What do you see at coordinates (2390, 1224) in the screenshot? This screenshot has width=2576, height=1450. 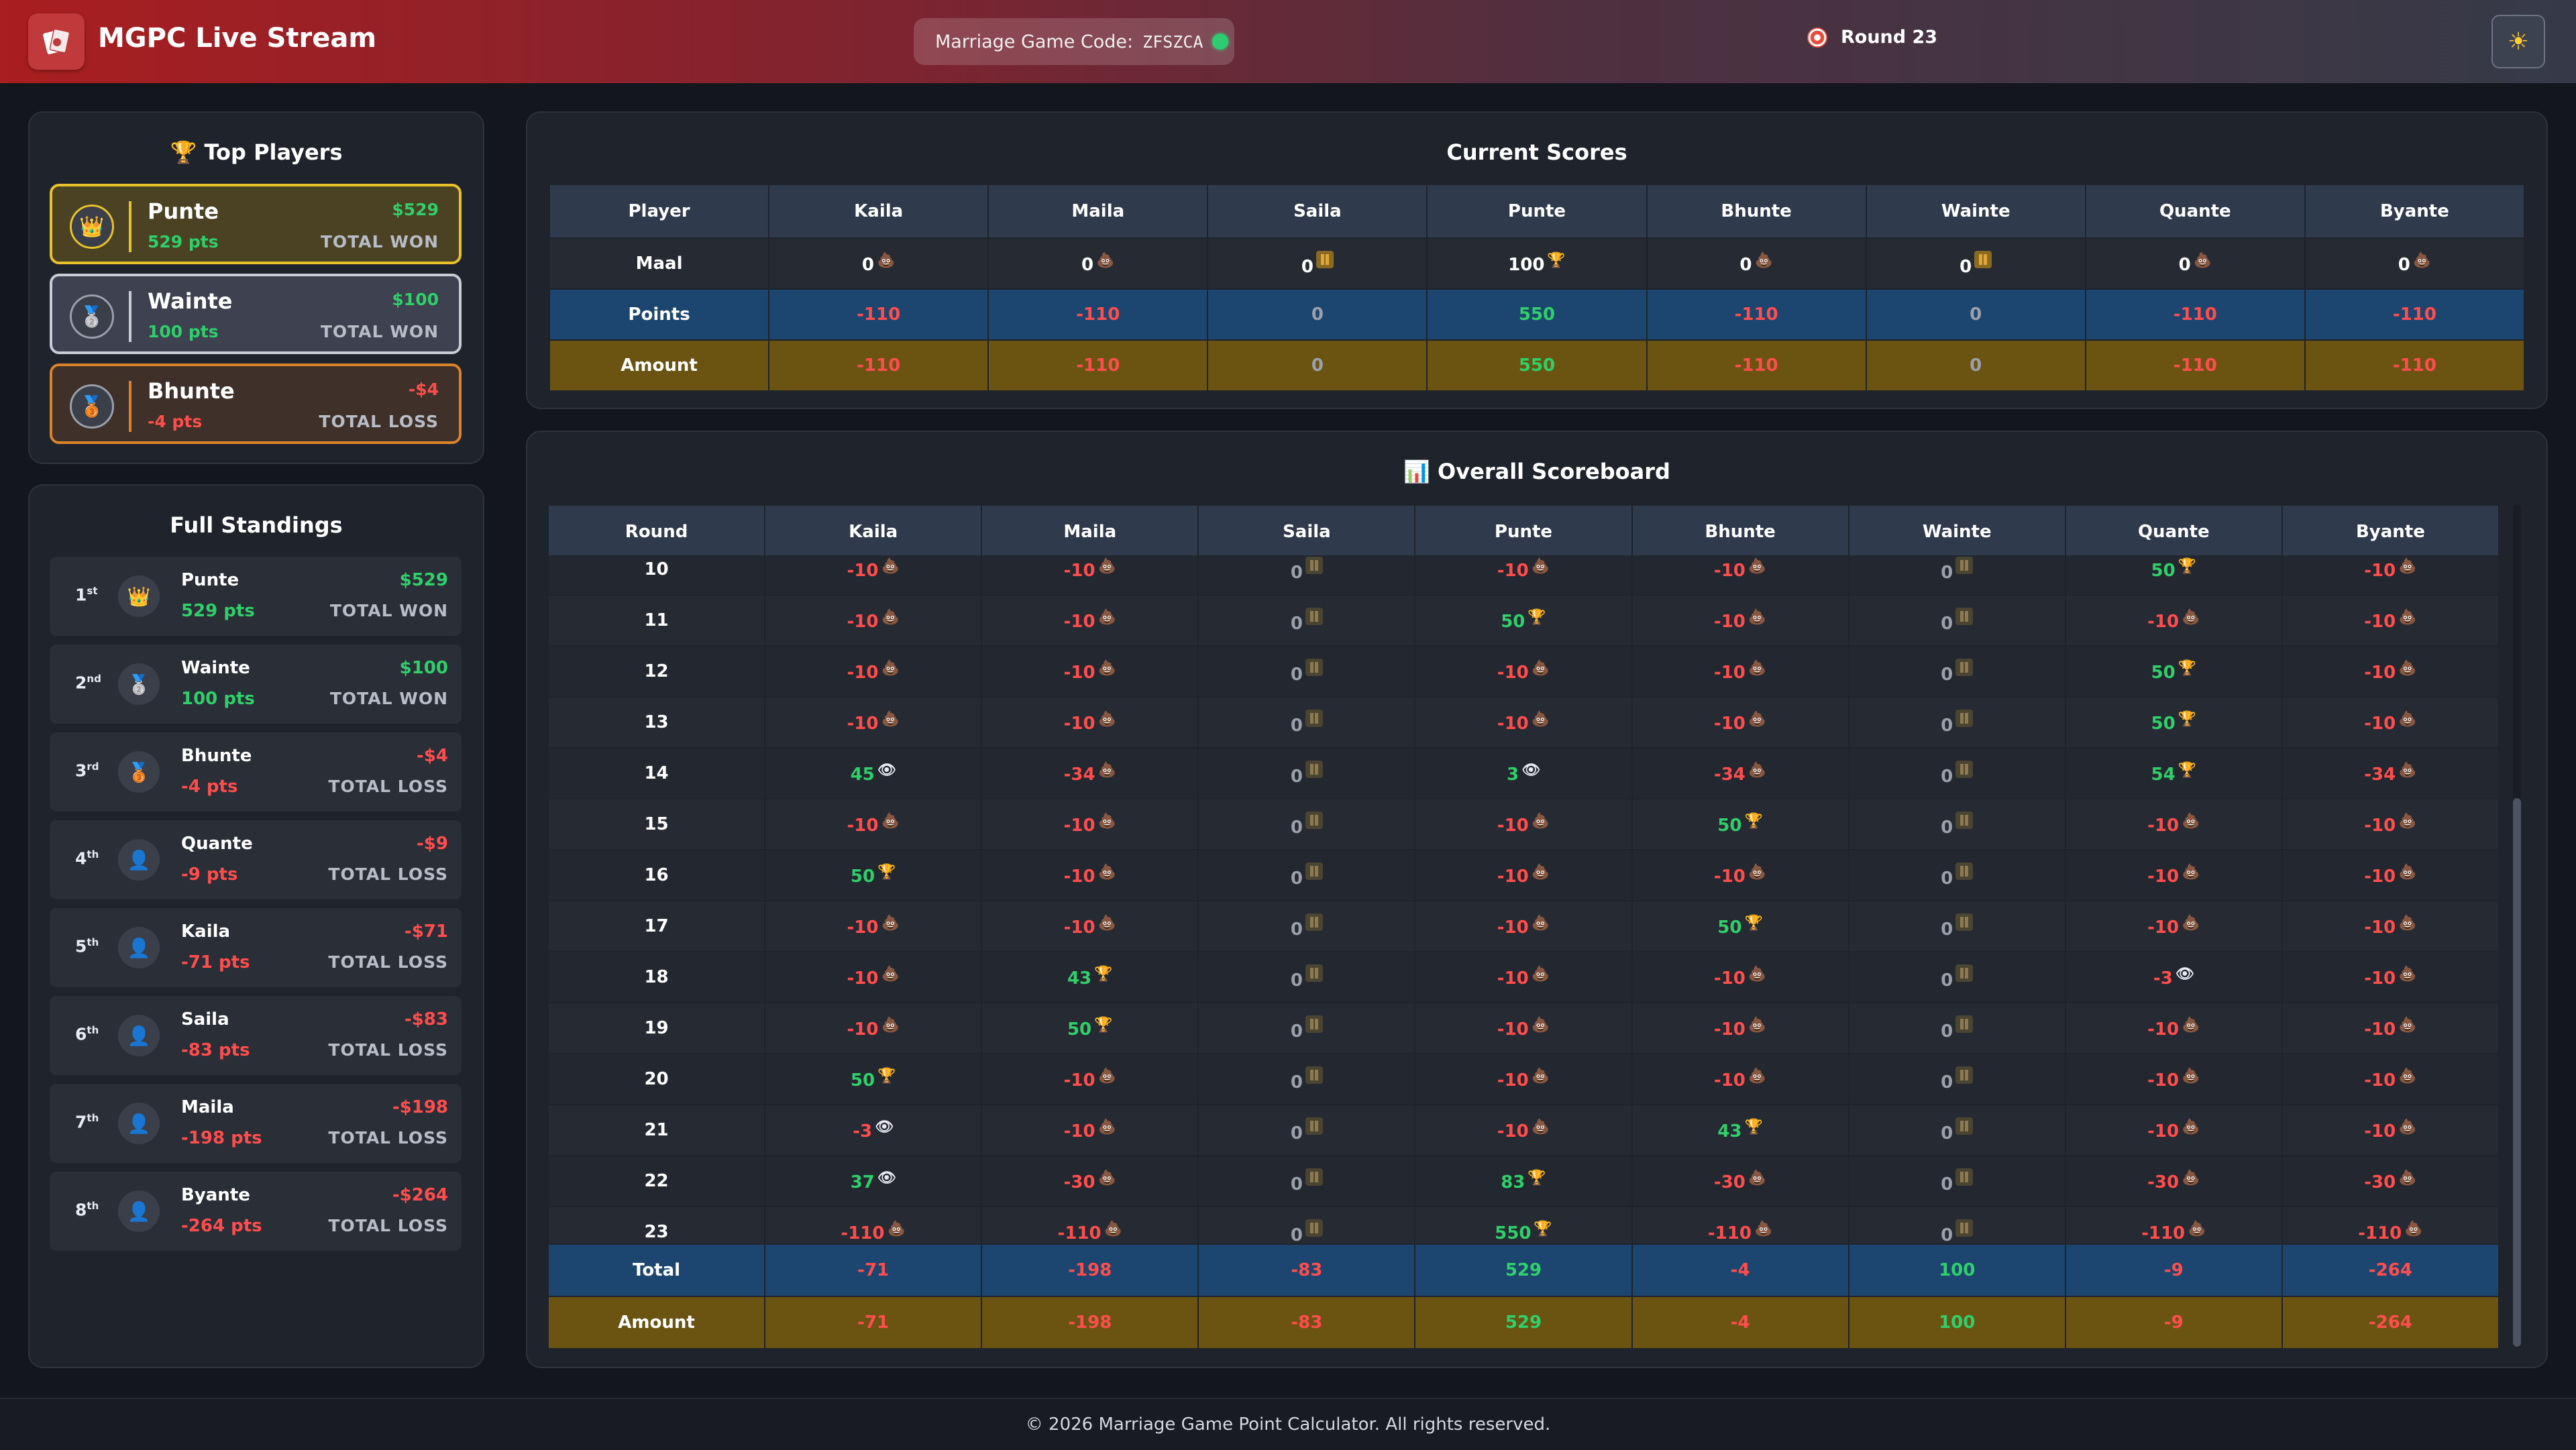 I see `round-score-cell: -110 💩` at bounding box center [2390, 1224].